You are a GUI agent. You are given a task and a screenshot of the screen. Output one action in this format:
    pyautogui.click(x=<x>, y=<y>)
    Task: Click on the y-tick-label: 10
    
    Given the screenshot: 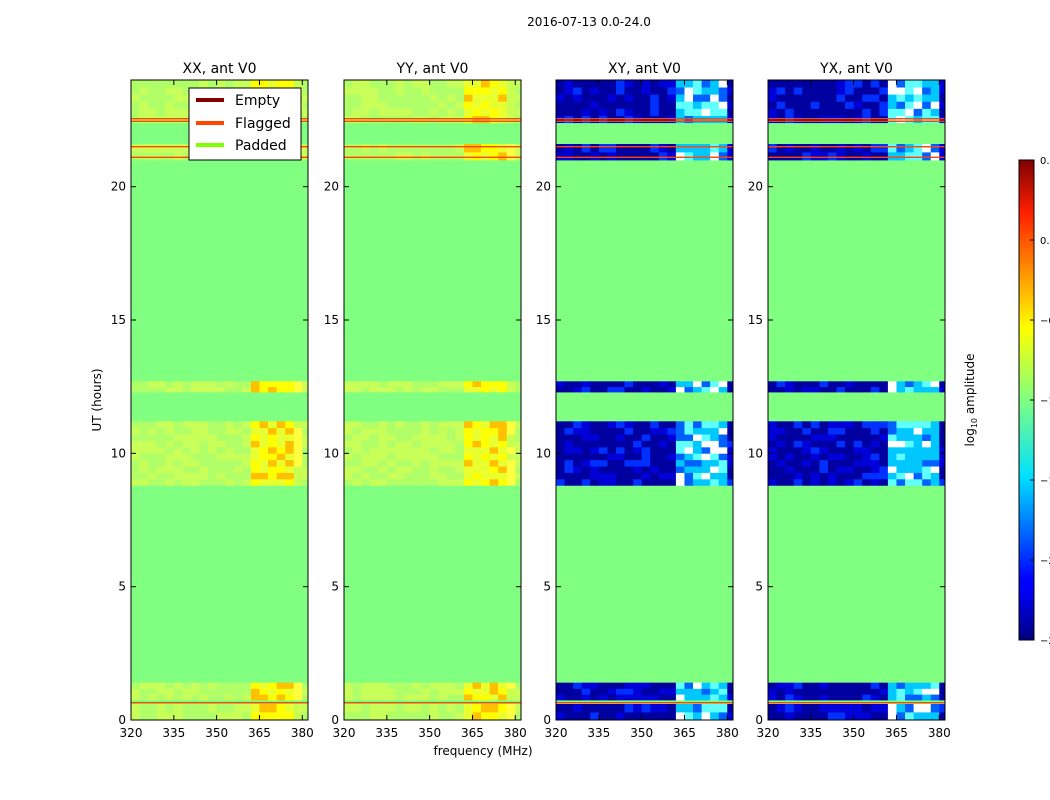 What is the action you would take?
    pyautogui.click(x=331, y=453)
    